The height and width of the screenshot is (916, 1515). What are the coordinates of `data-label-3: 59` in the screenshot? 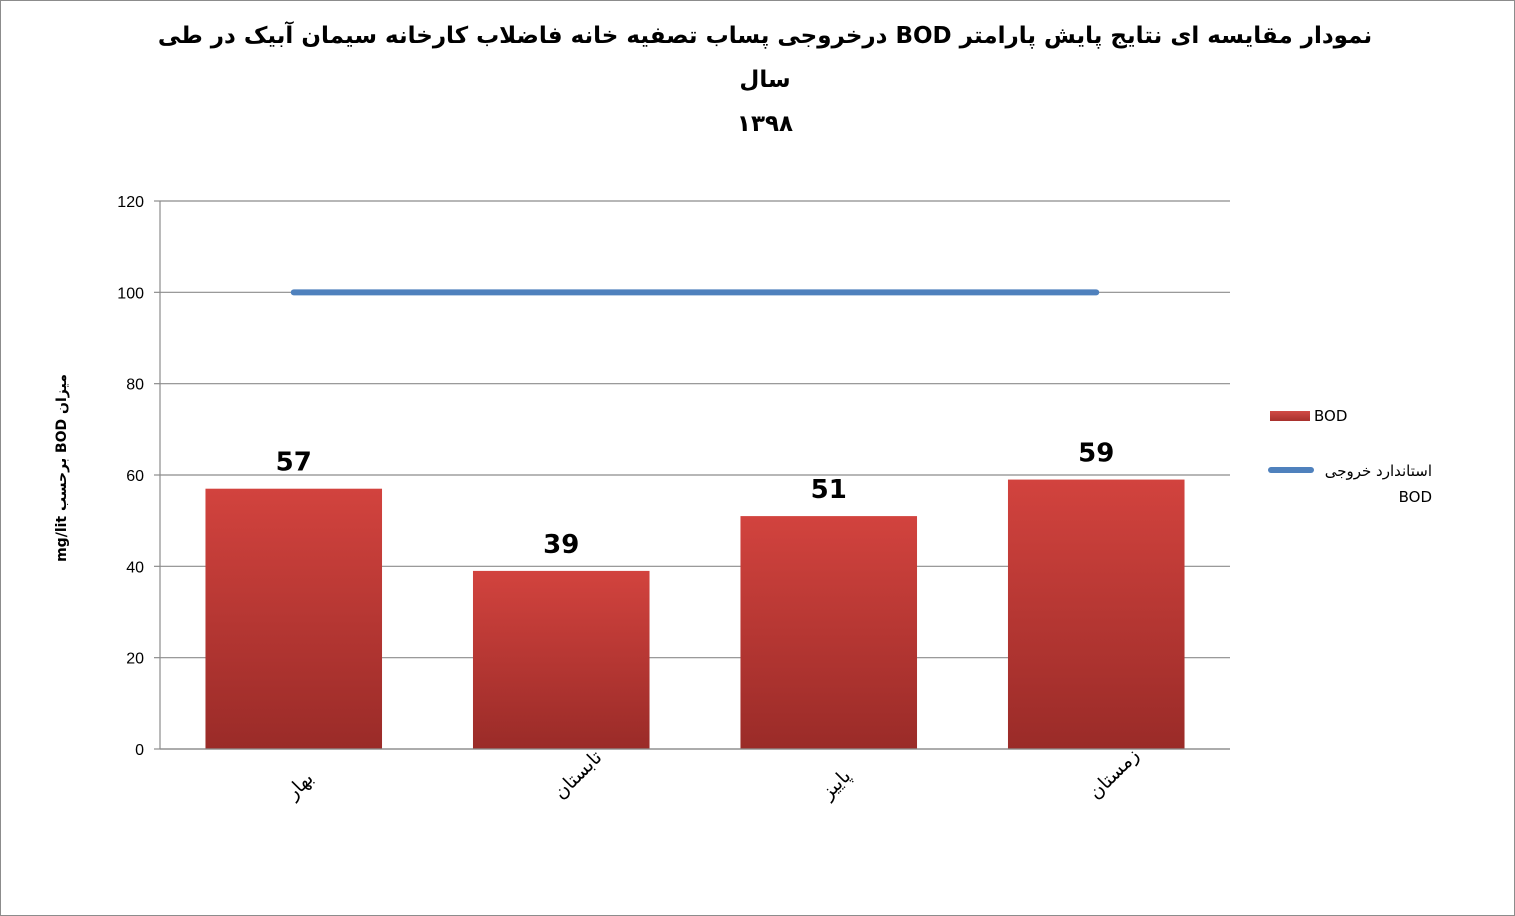 It's located at (1096, 454).